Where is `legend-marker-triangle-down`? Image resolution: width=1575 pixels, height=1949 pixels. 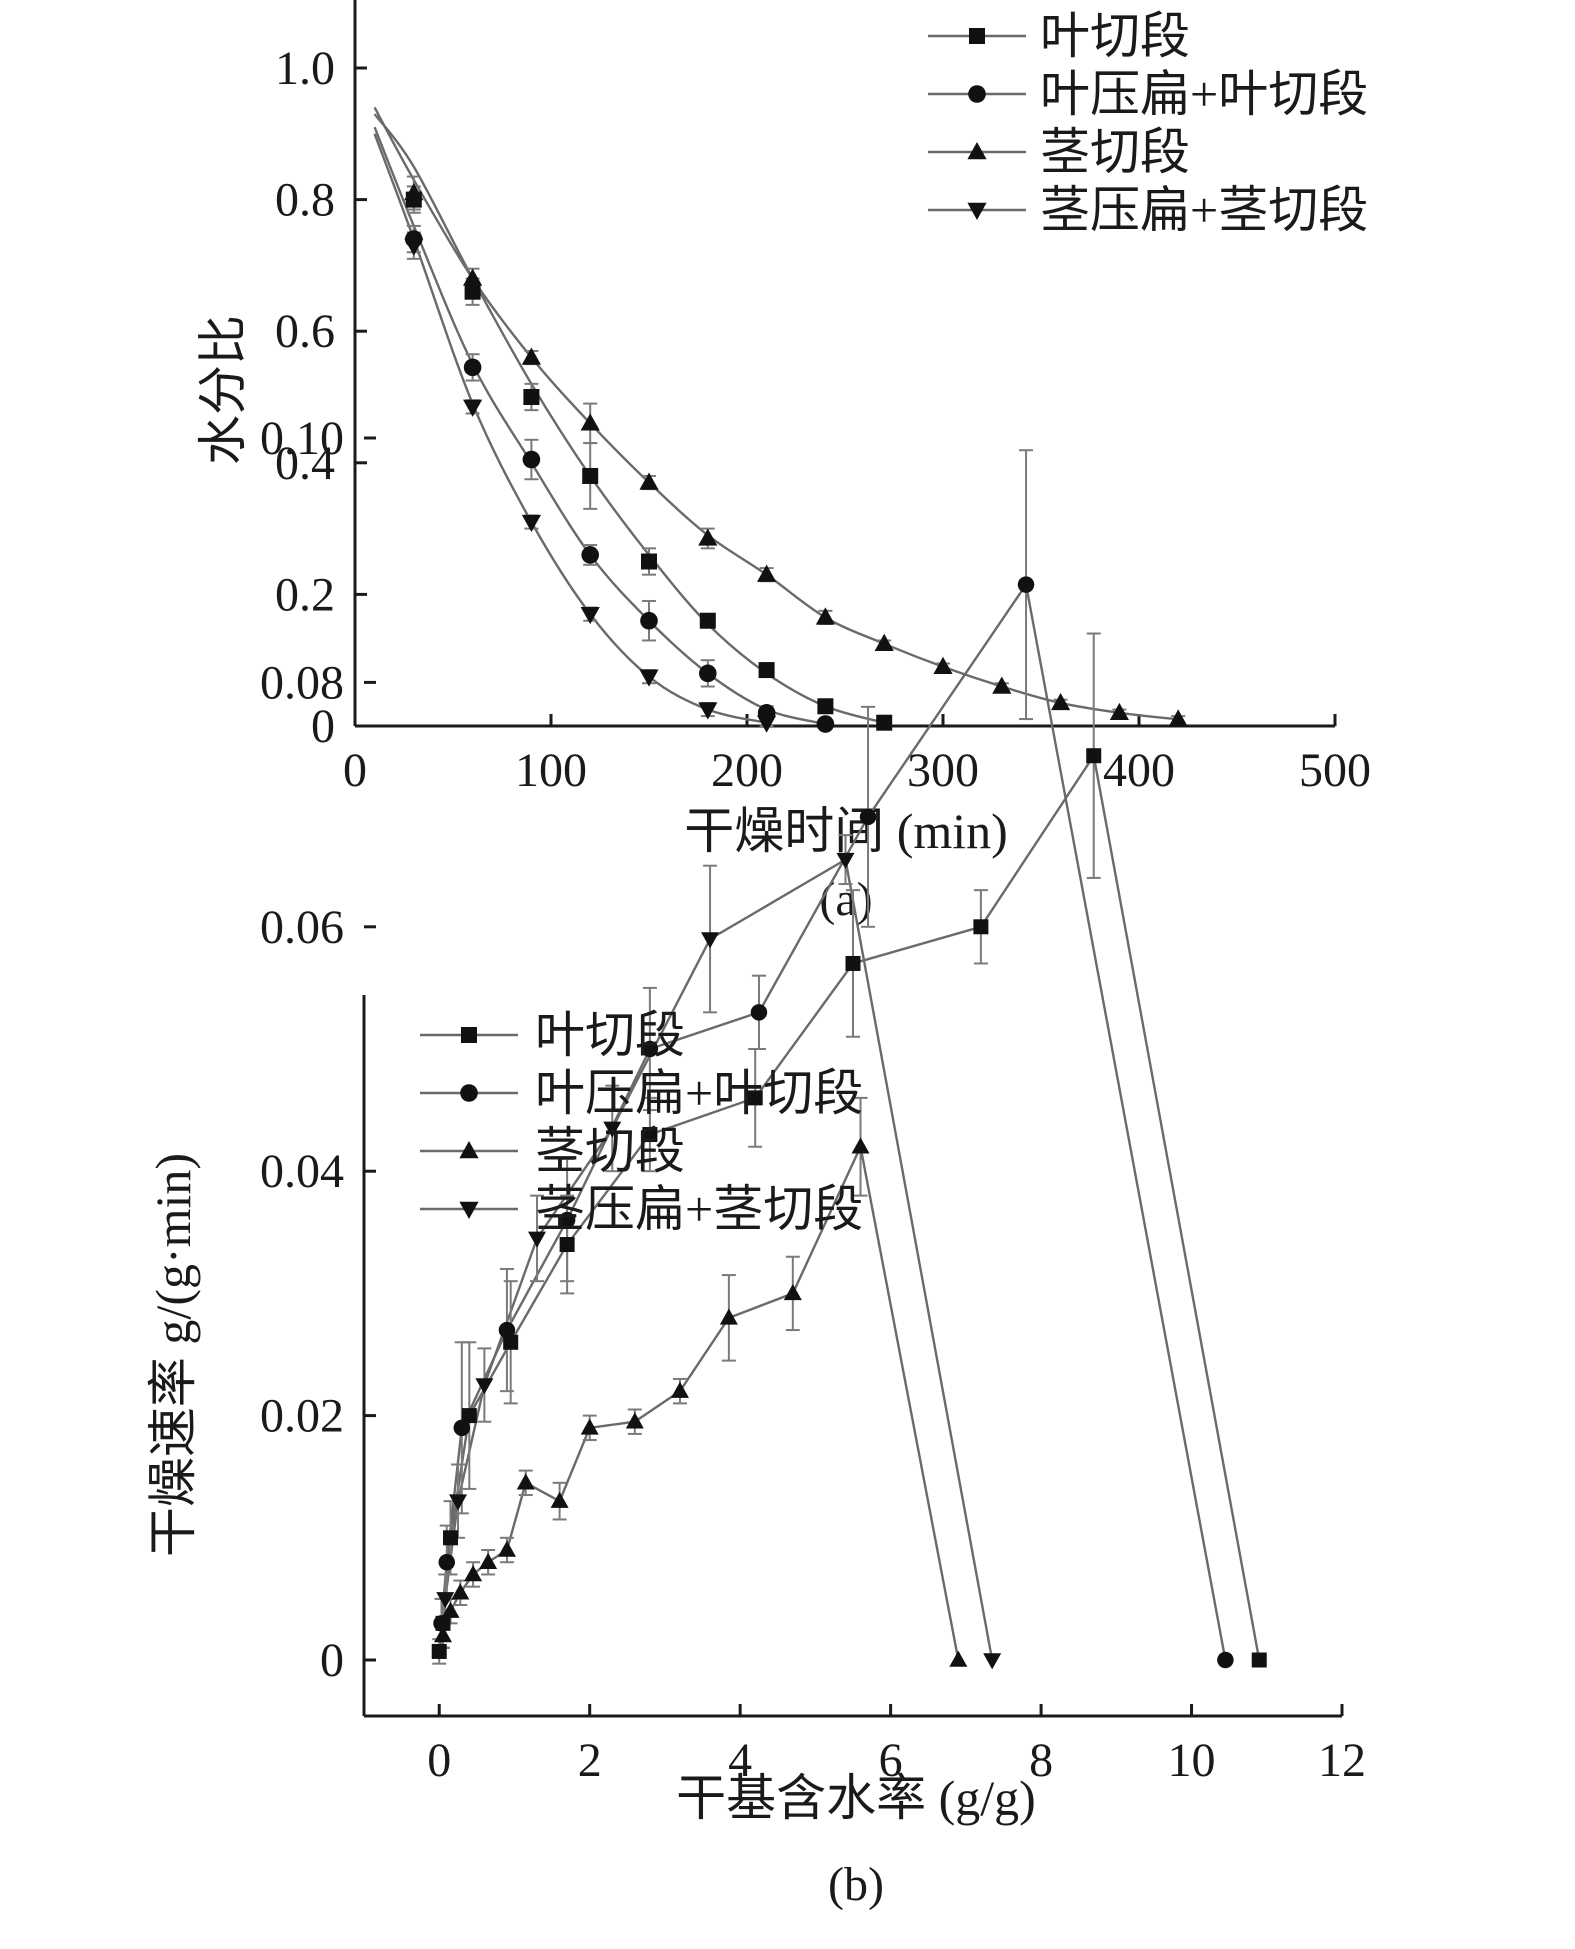 legend-marker-triangle-down is located at coordinates (977, 211).